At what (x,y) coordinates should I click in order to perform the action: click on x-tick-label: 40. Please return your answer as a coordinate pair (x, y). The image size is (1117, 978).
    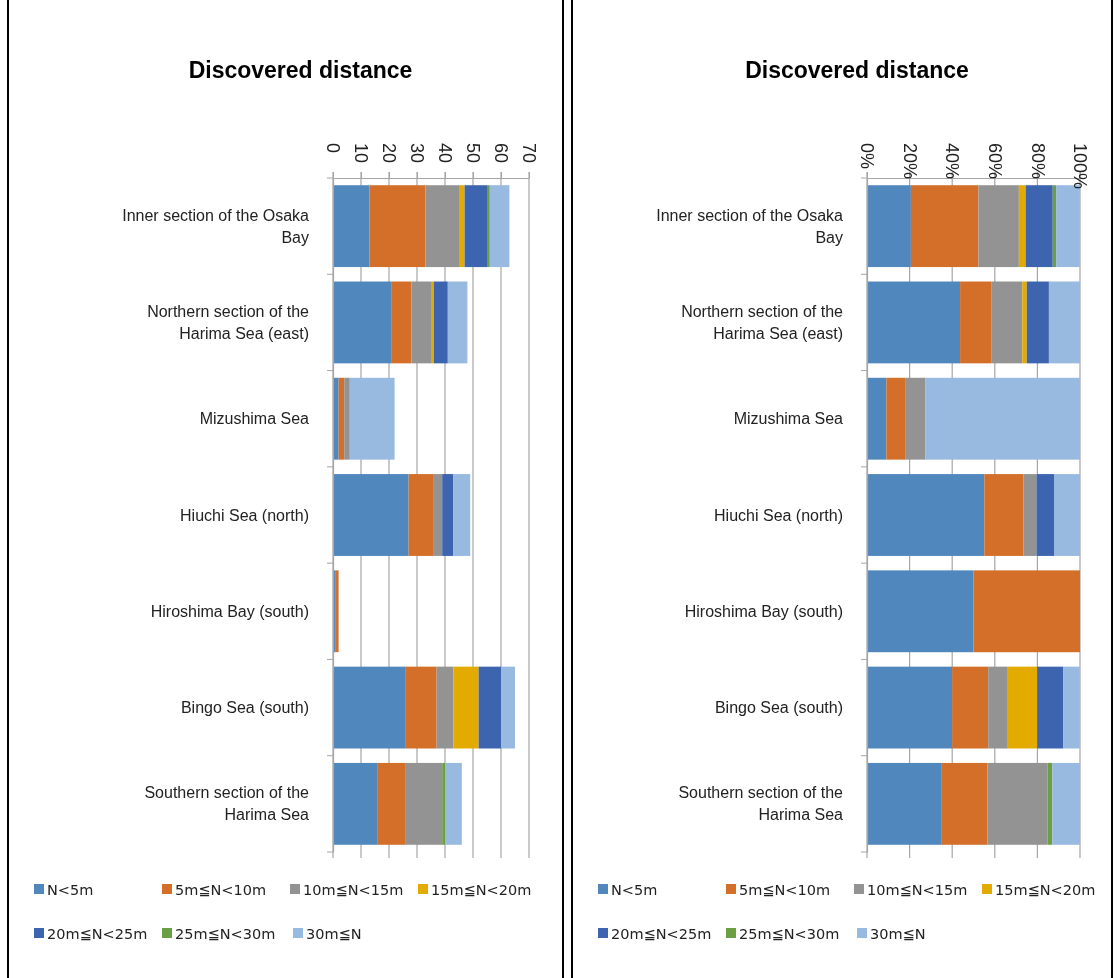
    Looking at the image, I should click on (445, 153).